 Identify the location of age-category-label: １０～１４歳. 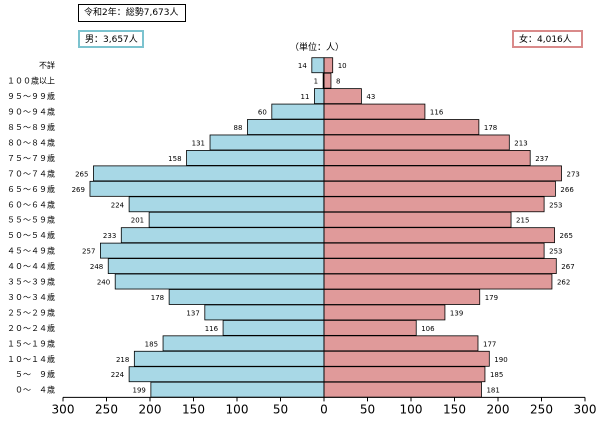
(31, 359).